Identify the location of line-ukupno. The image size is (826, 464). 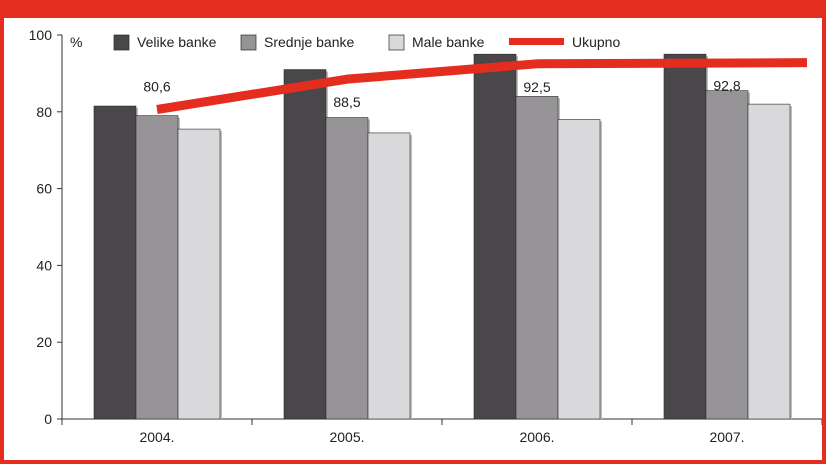
(482, 86).